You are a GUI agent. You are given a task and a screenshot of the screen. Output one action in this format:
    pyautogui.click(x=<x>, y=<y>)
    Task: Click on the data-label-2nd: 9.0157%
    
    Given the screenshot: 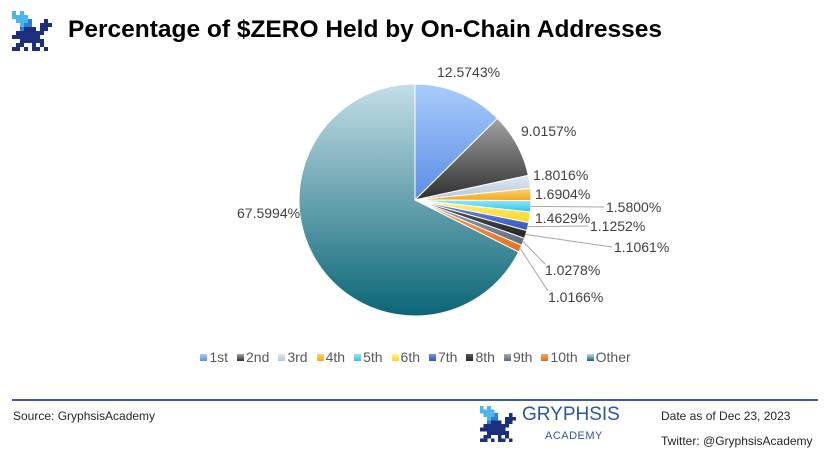 What is the action you would take?
    pyautogui.click(x=548, y=131)
    